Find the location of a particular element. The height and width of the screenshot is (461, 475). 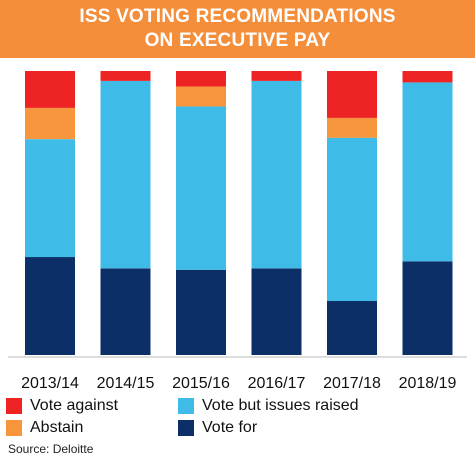

legend-label-abstain: Abstain is located at coordinates (57, 427).